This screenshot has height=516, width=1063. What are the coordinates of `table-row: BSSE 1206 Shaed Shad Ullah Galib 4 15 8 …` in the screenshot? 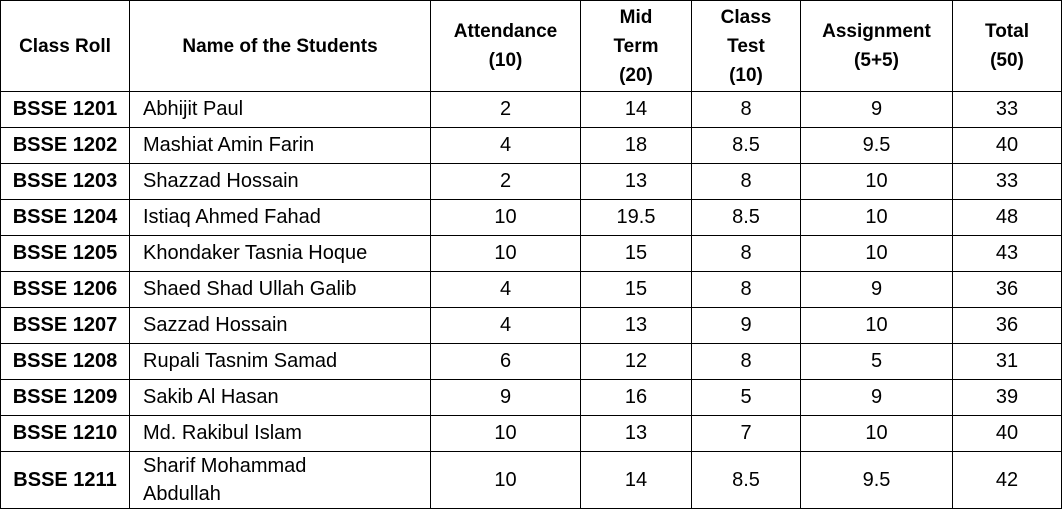 It's located at (531, 289).